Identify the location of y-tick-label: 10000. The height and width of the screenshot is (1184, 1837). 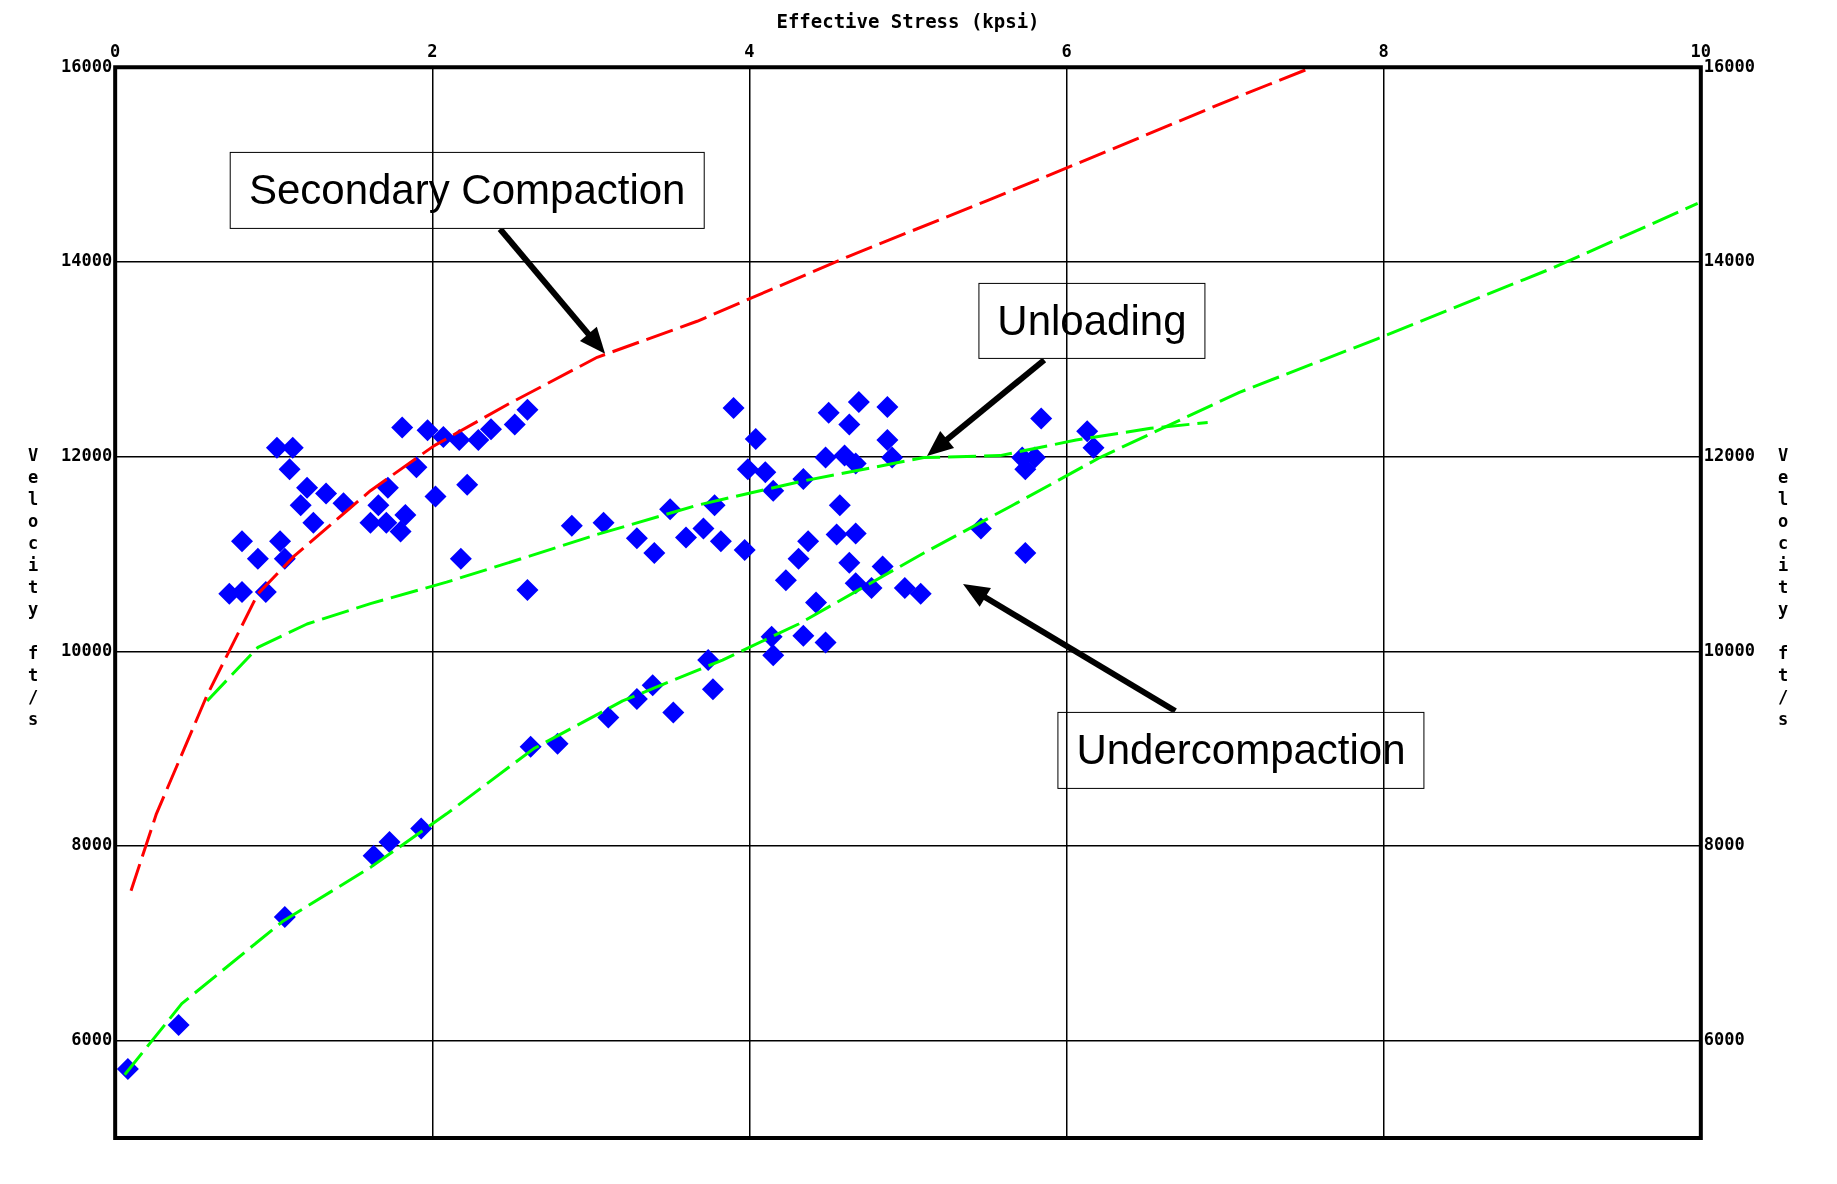
(86, 649).